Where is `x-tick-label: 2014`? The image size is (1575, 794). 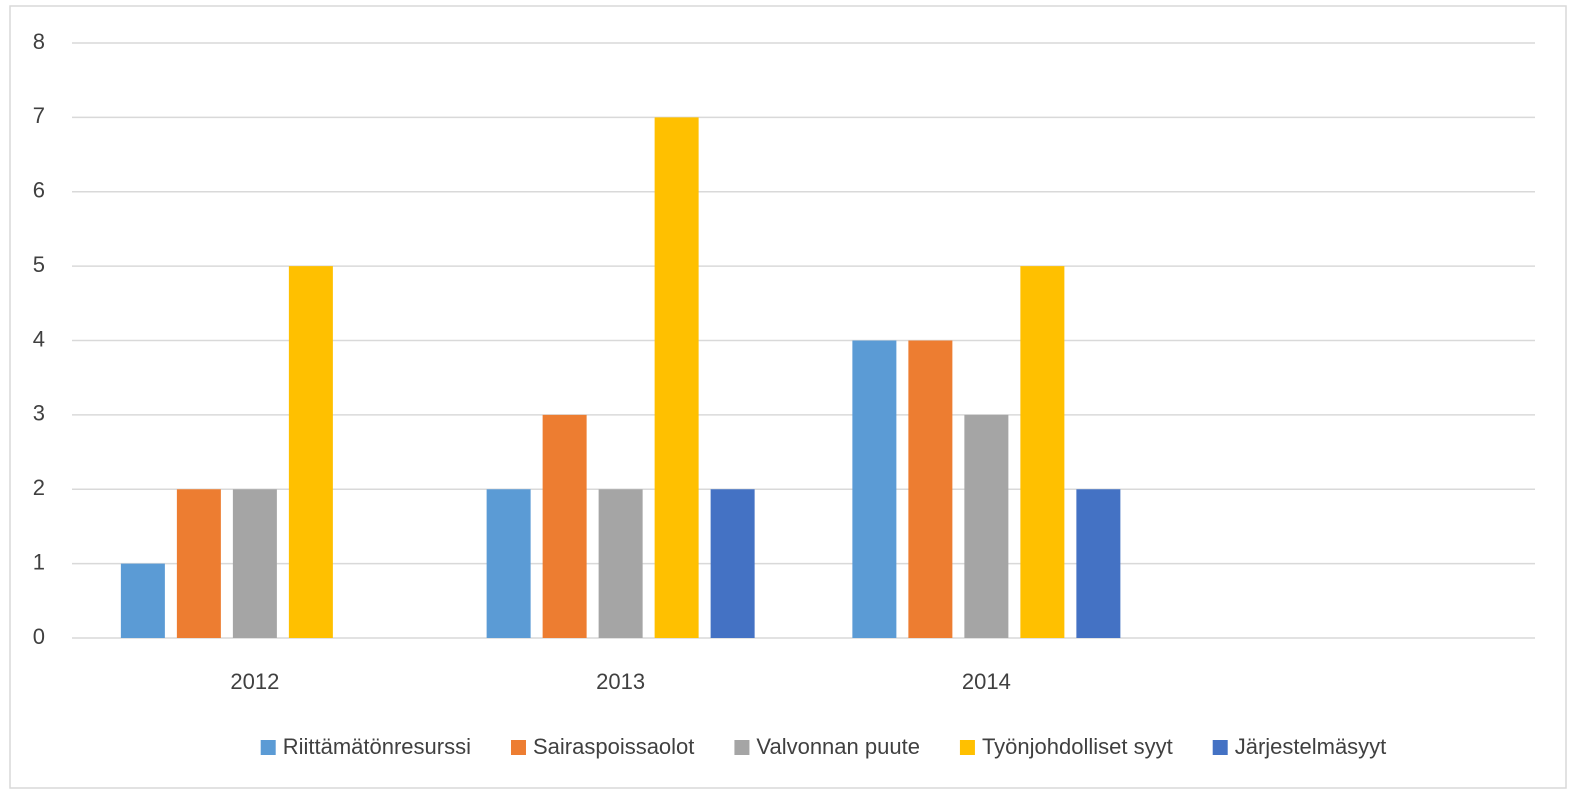 x-tick-label: 2014 is located at coordinates (986, 681).